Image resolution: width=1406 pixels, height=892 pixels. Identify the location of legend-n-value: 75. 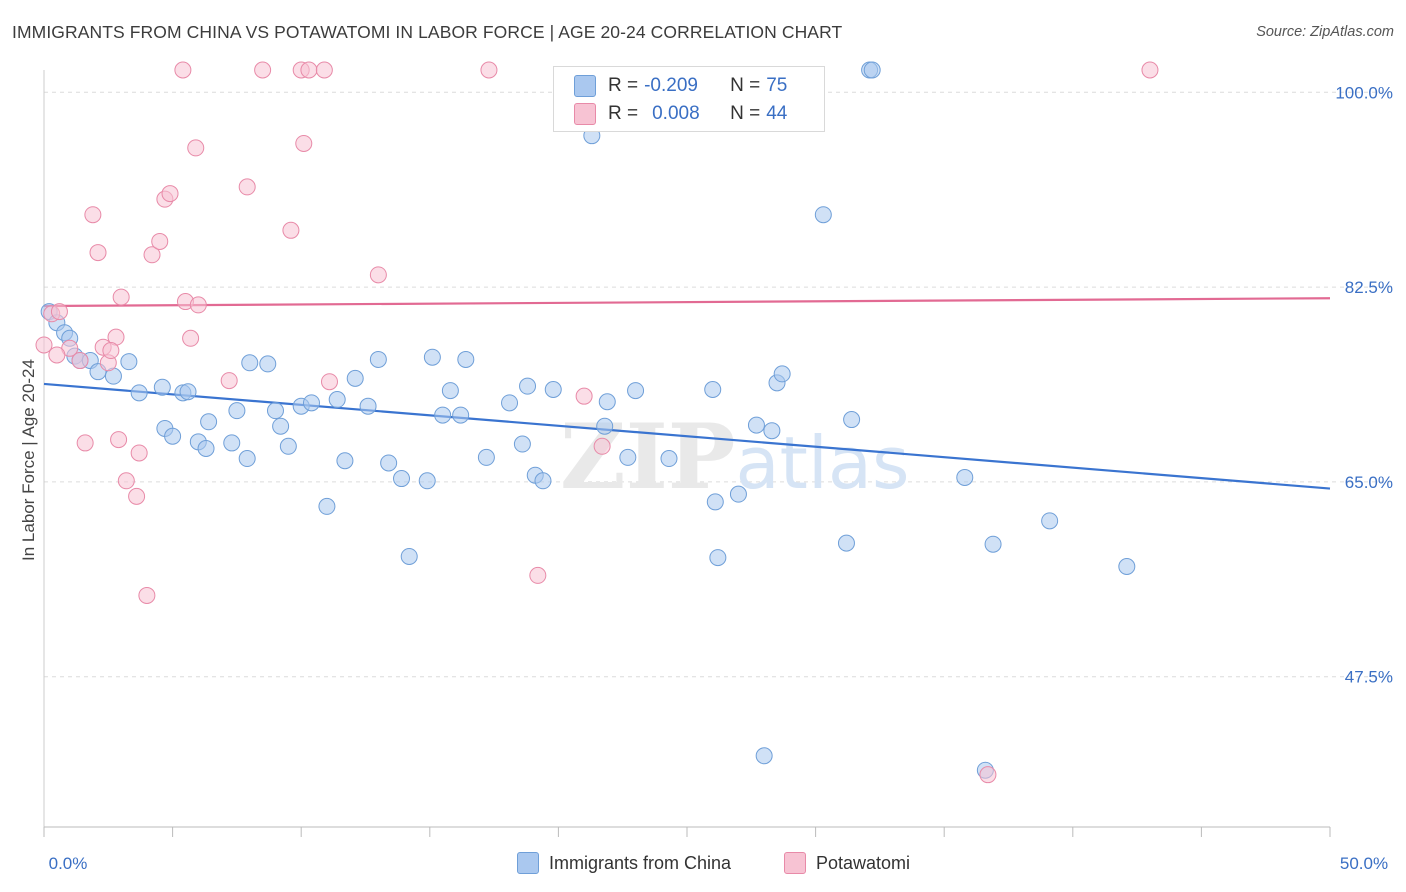
(777, 85).